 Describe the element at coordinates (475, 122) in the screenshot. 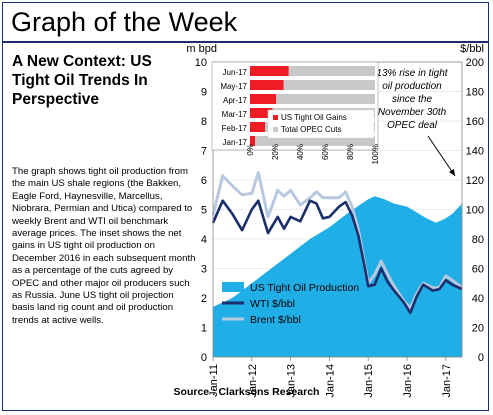

I see `right-axis-tick-label: 160` at that location.